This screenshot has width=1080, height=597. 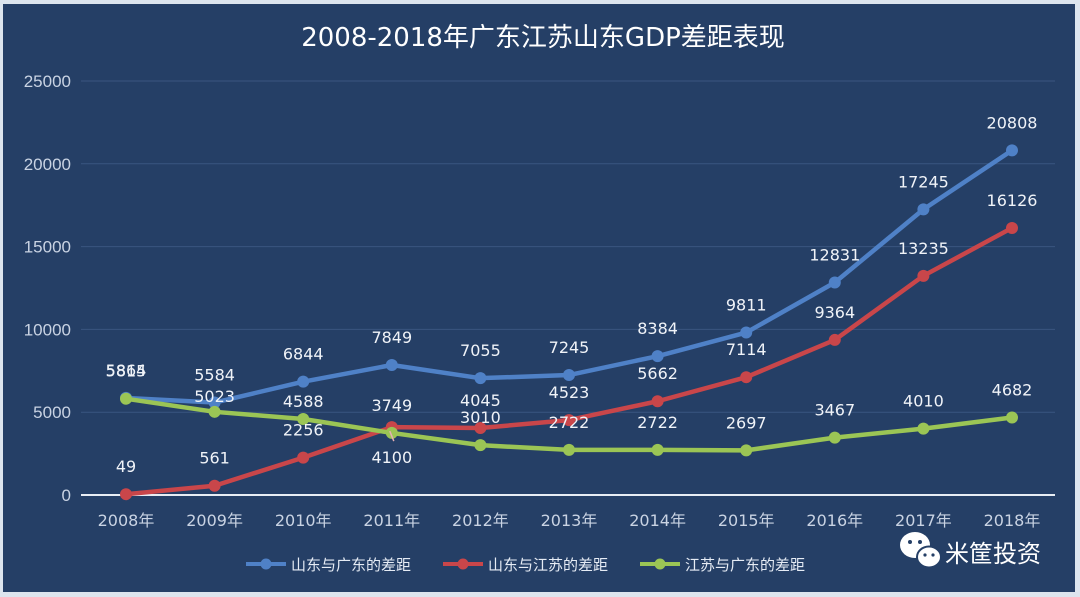 What do you see at coordinates (657, 328) in the screenshot?
I see `data-label: 8384` at bounding box center [657, 328].